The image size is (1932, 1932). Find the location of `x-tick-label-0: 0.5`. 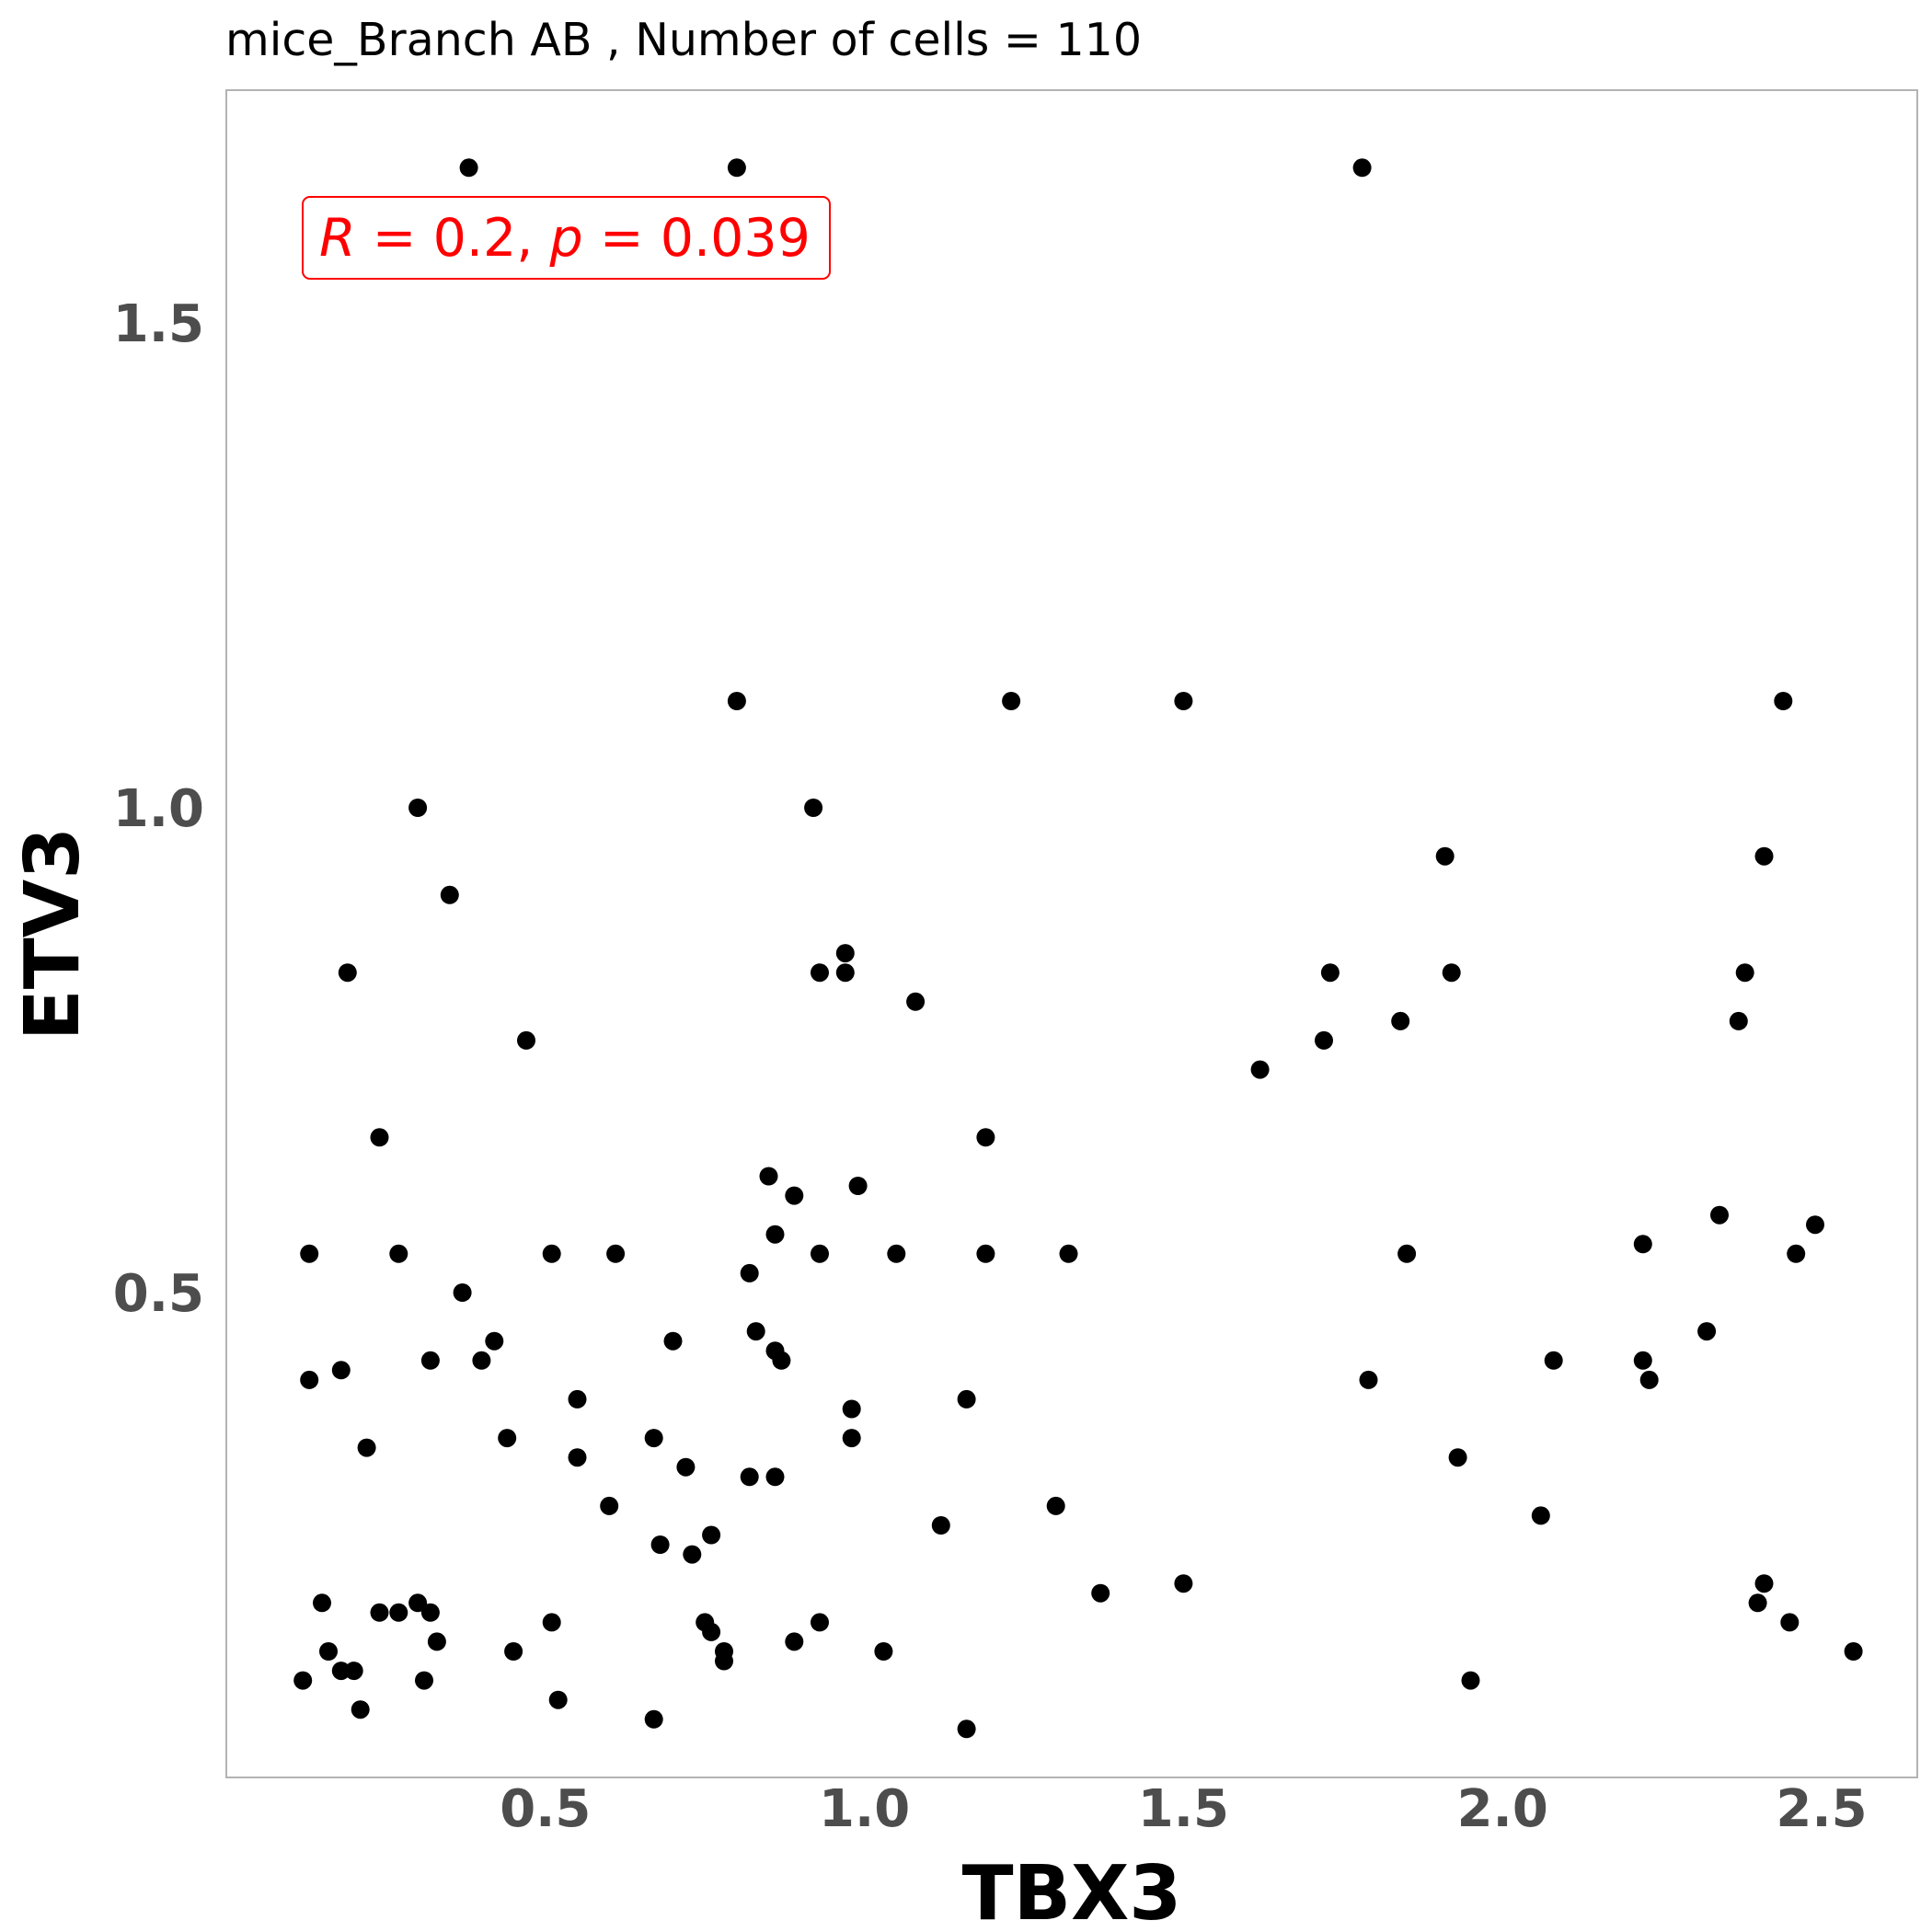

x-tick-label-0: 0.5 is located at coordinates (545, 1809).